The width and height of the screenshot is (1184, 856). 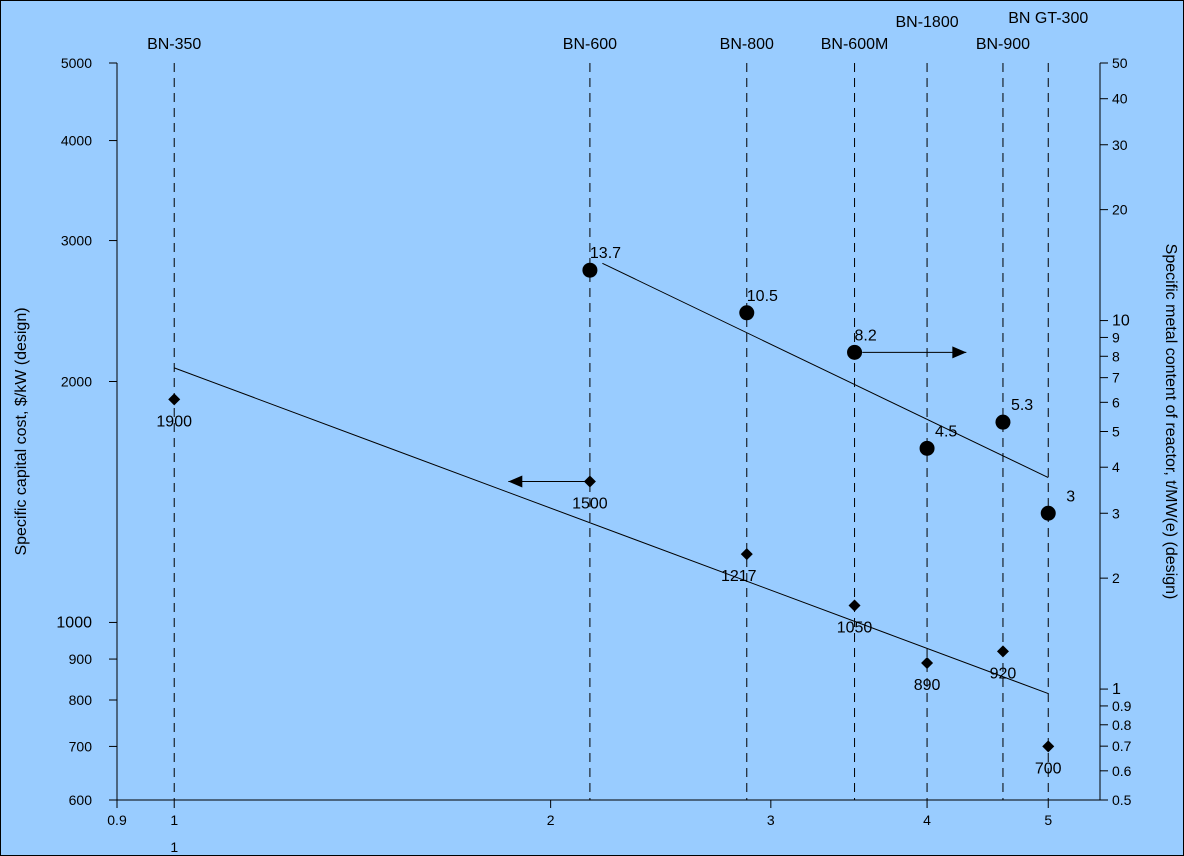 I want to click on y-left-tick-label: 1000, so click(x=74, y=622).